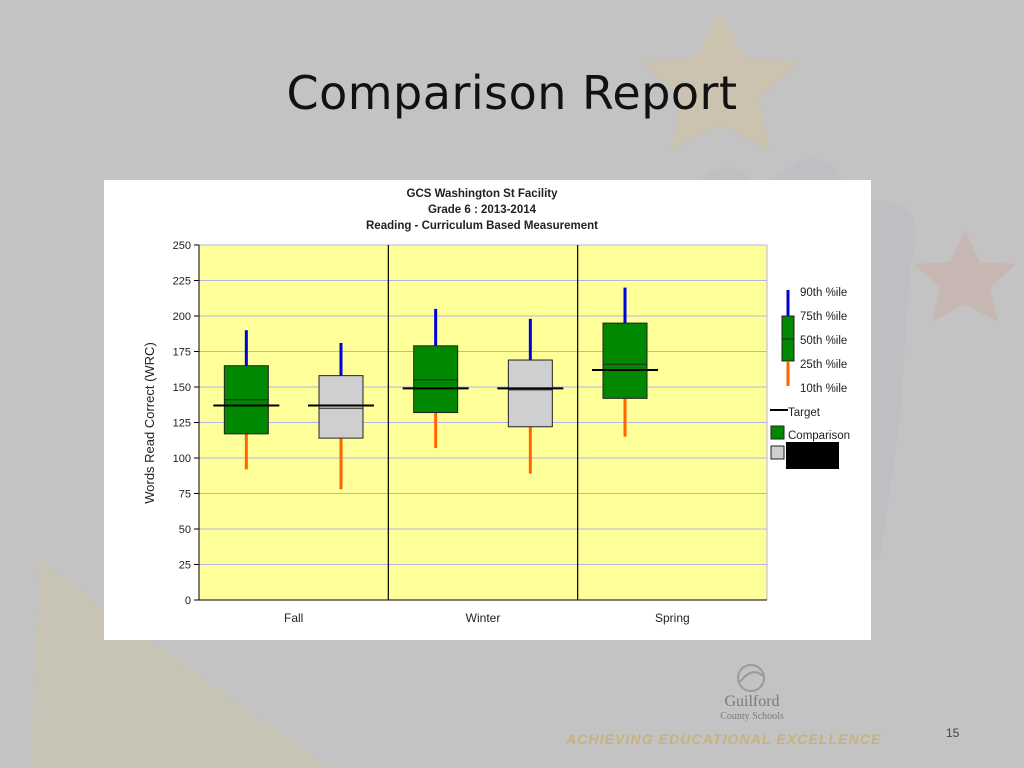 This screenshot has width=1024, height=768. What do you see at coordinates (672, 618) in the screenshot?
I see `x-category-label: Spring` at bounding box center [672, 618].